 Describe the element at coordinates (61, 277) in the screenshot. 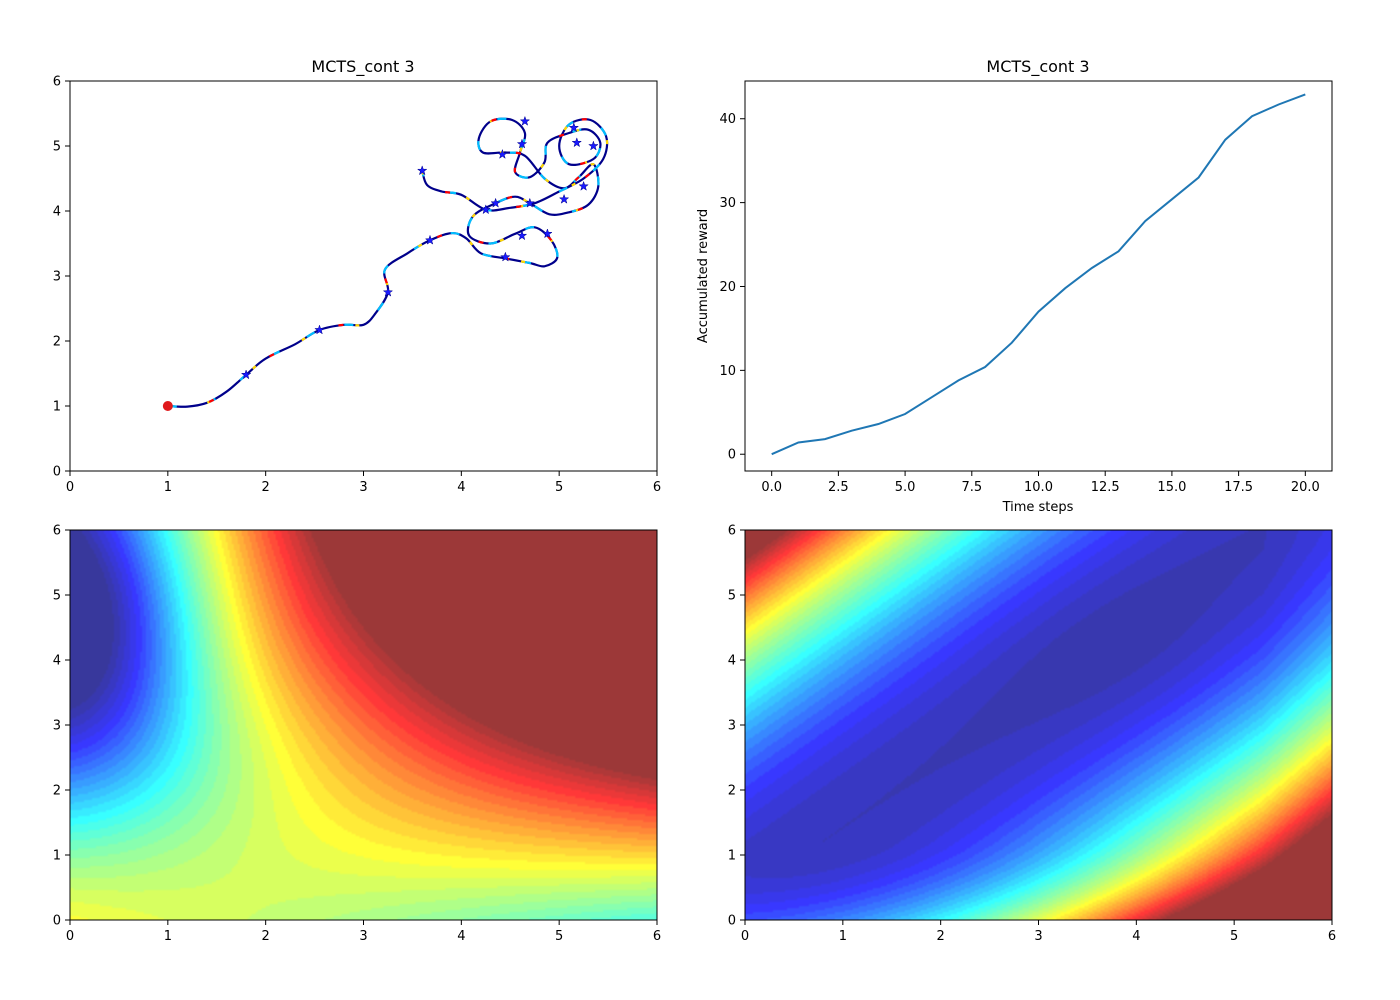

I see `trajectory-y-ticks: 0 1 2 3 4 5 6` at that location.